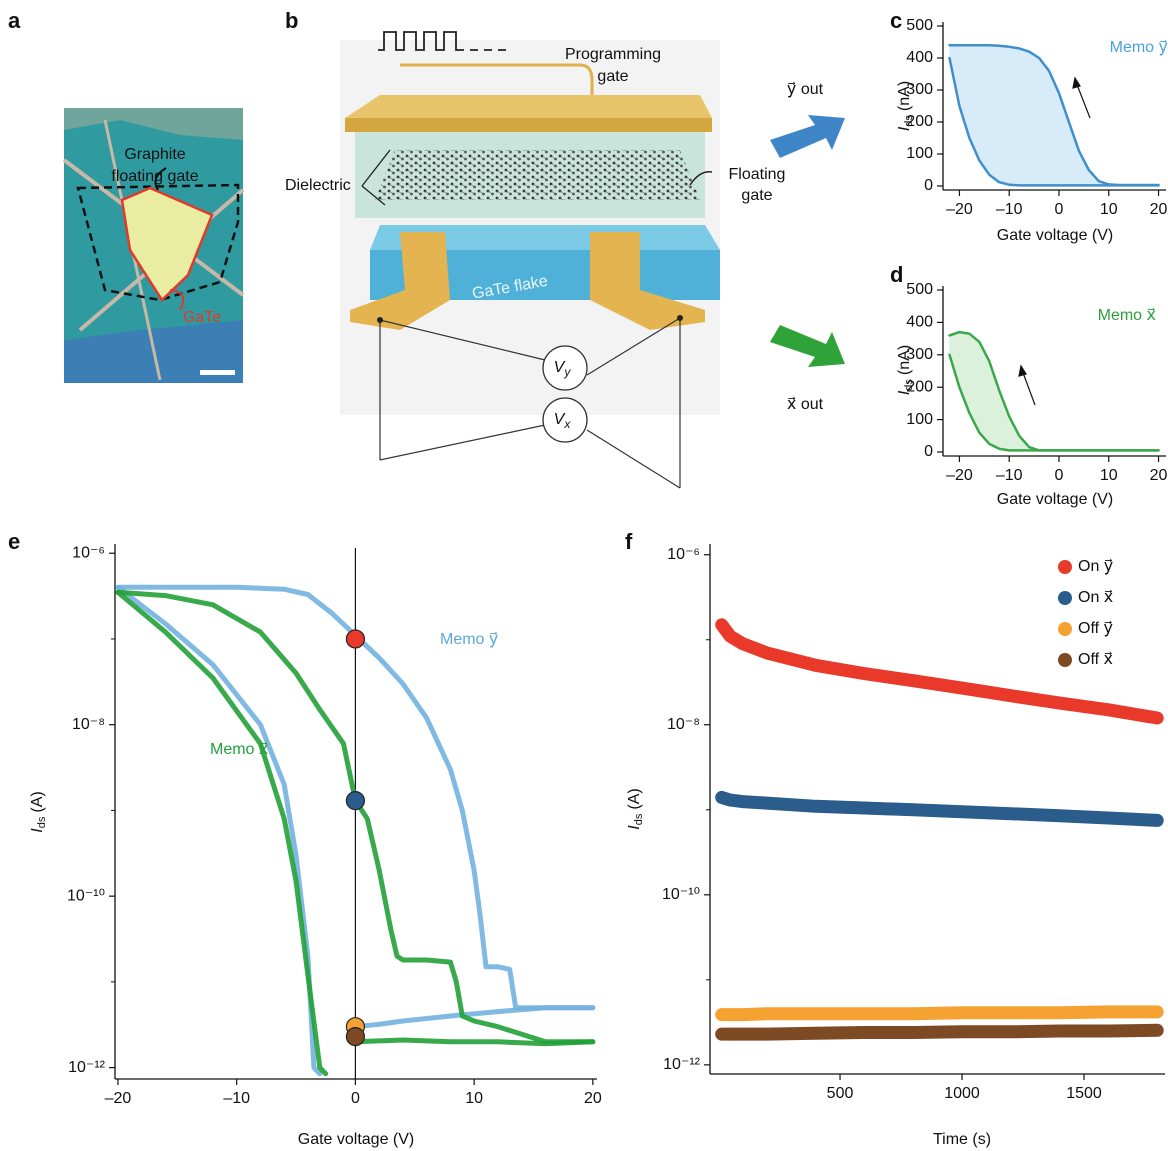 The image size is (1168, 1151). What do you see at coordinates (1095, 566) in the screenshot?
I see `legend-label: On y⃗` at bounding box center [1095, 566].